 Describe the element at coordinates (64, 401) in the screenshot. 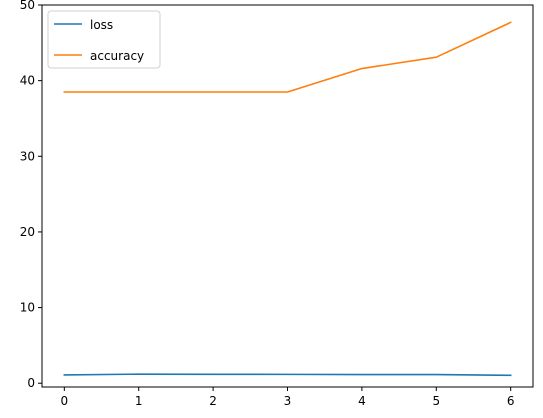

I see `x-tick-label: 0` at that location.